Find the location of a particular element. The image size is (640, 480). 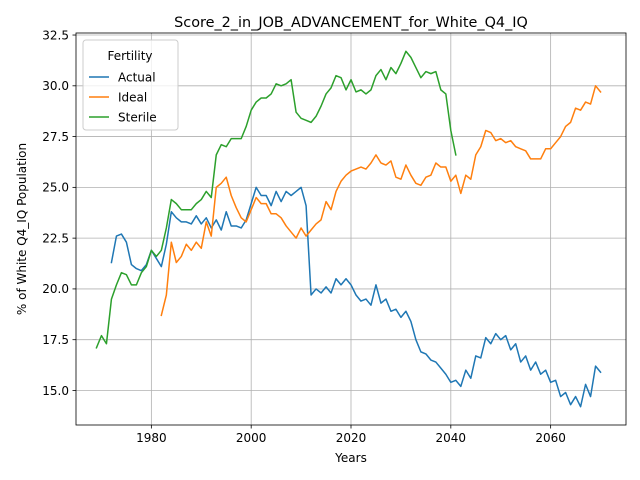

y-axis-label: % of White Q4_IQ Population is located at coordinates (22, 229).